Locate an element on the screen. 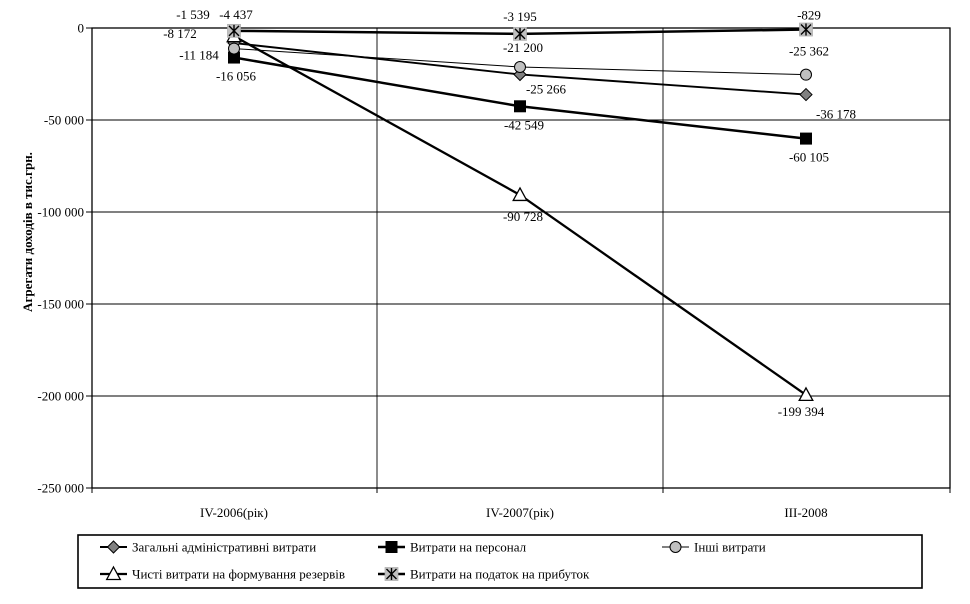 The image size is (970, 604). y-tick-label: -100 000 is located at coordinates (60, 212).